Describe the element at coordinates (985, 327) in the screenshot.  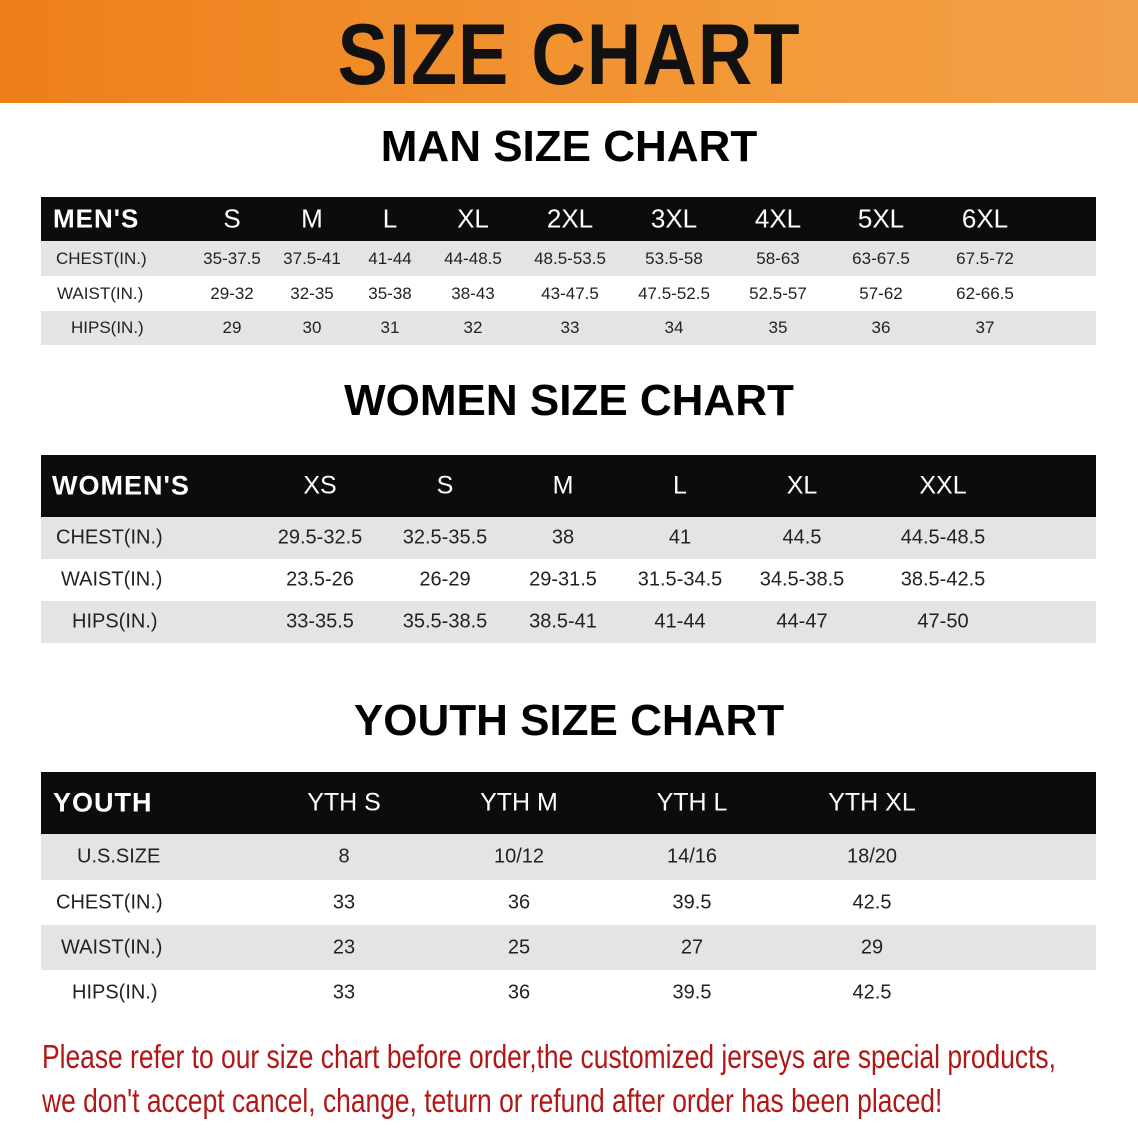
I see `table-cell: 37` at that location.